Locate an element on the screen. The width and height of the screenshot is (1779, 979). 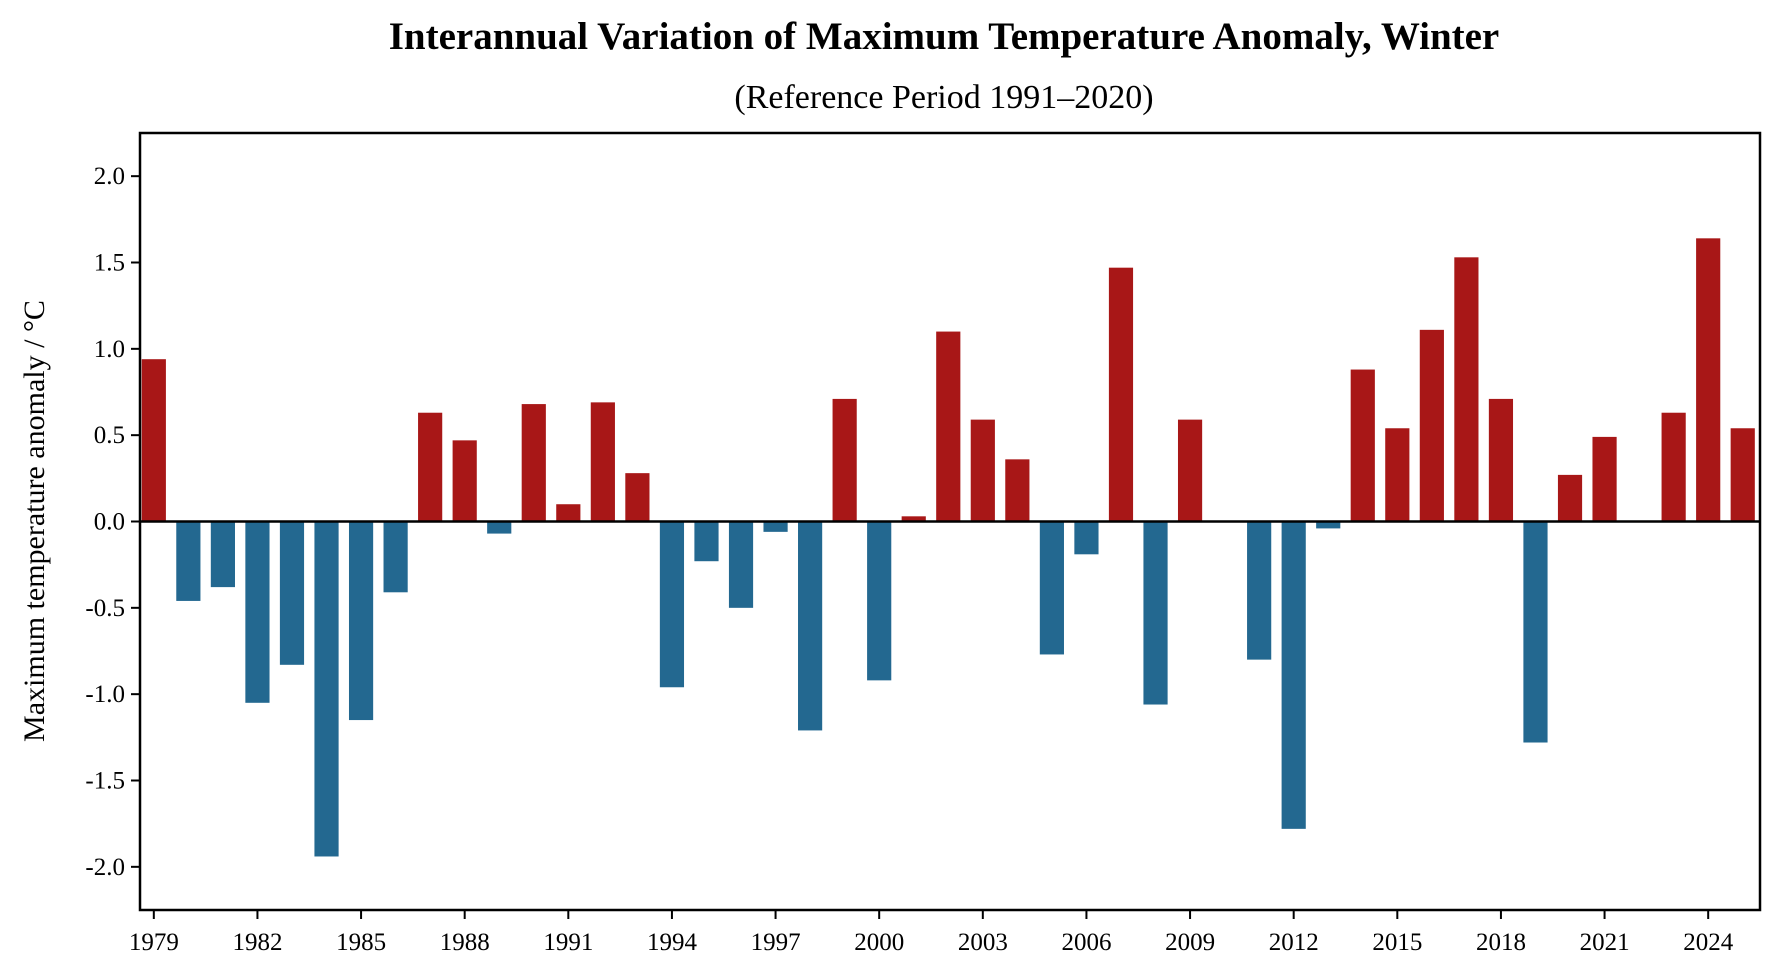
x-tick-label: 2009 is located at coordinates (1190, 942).